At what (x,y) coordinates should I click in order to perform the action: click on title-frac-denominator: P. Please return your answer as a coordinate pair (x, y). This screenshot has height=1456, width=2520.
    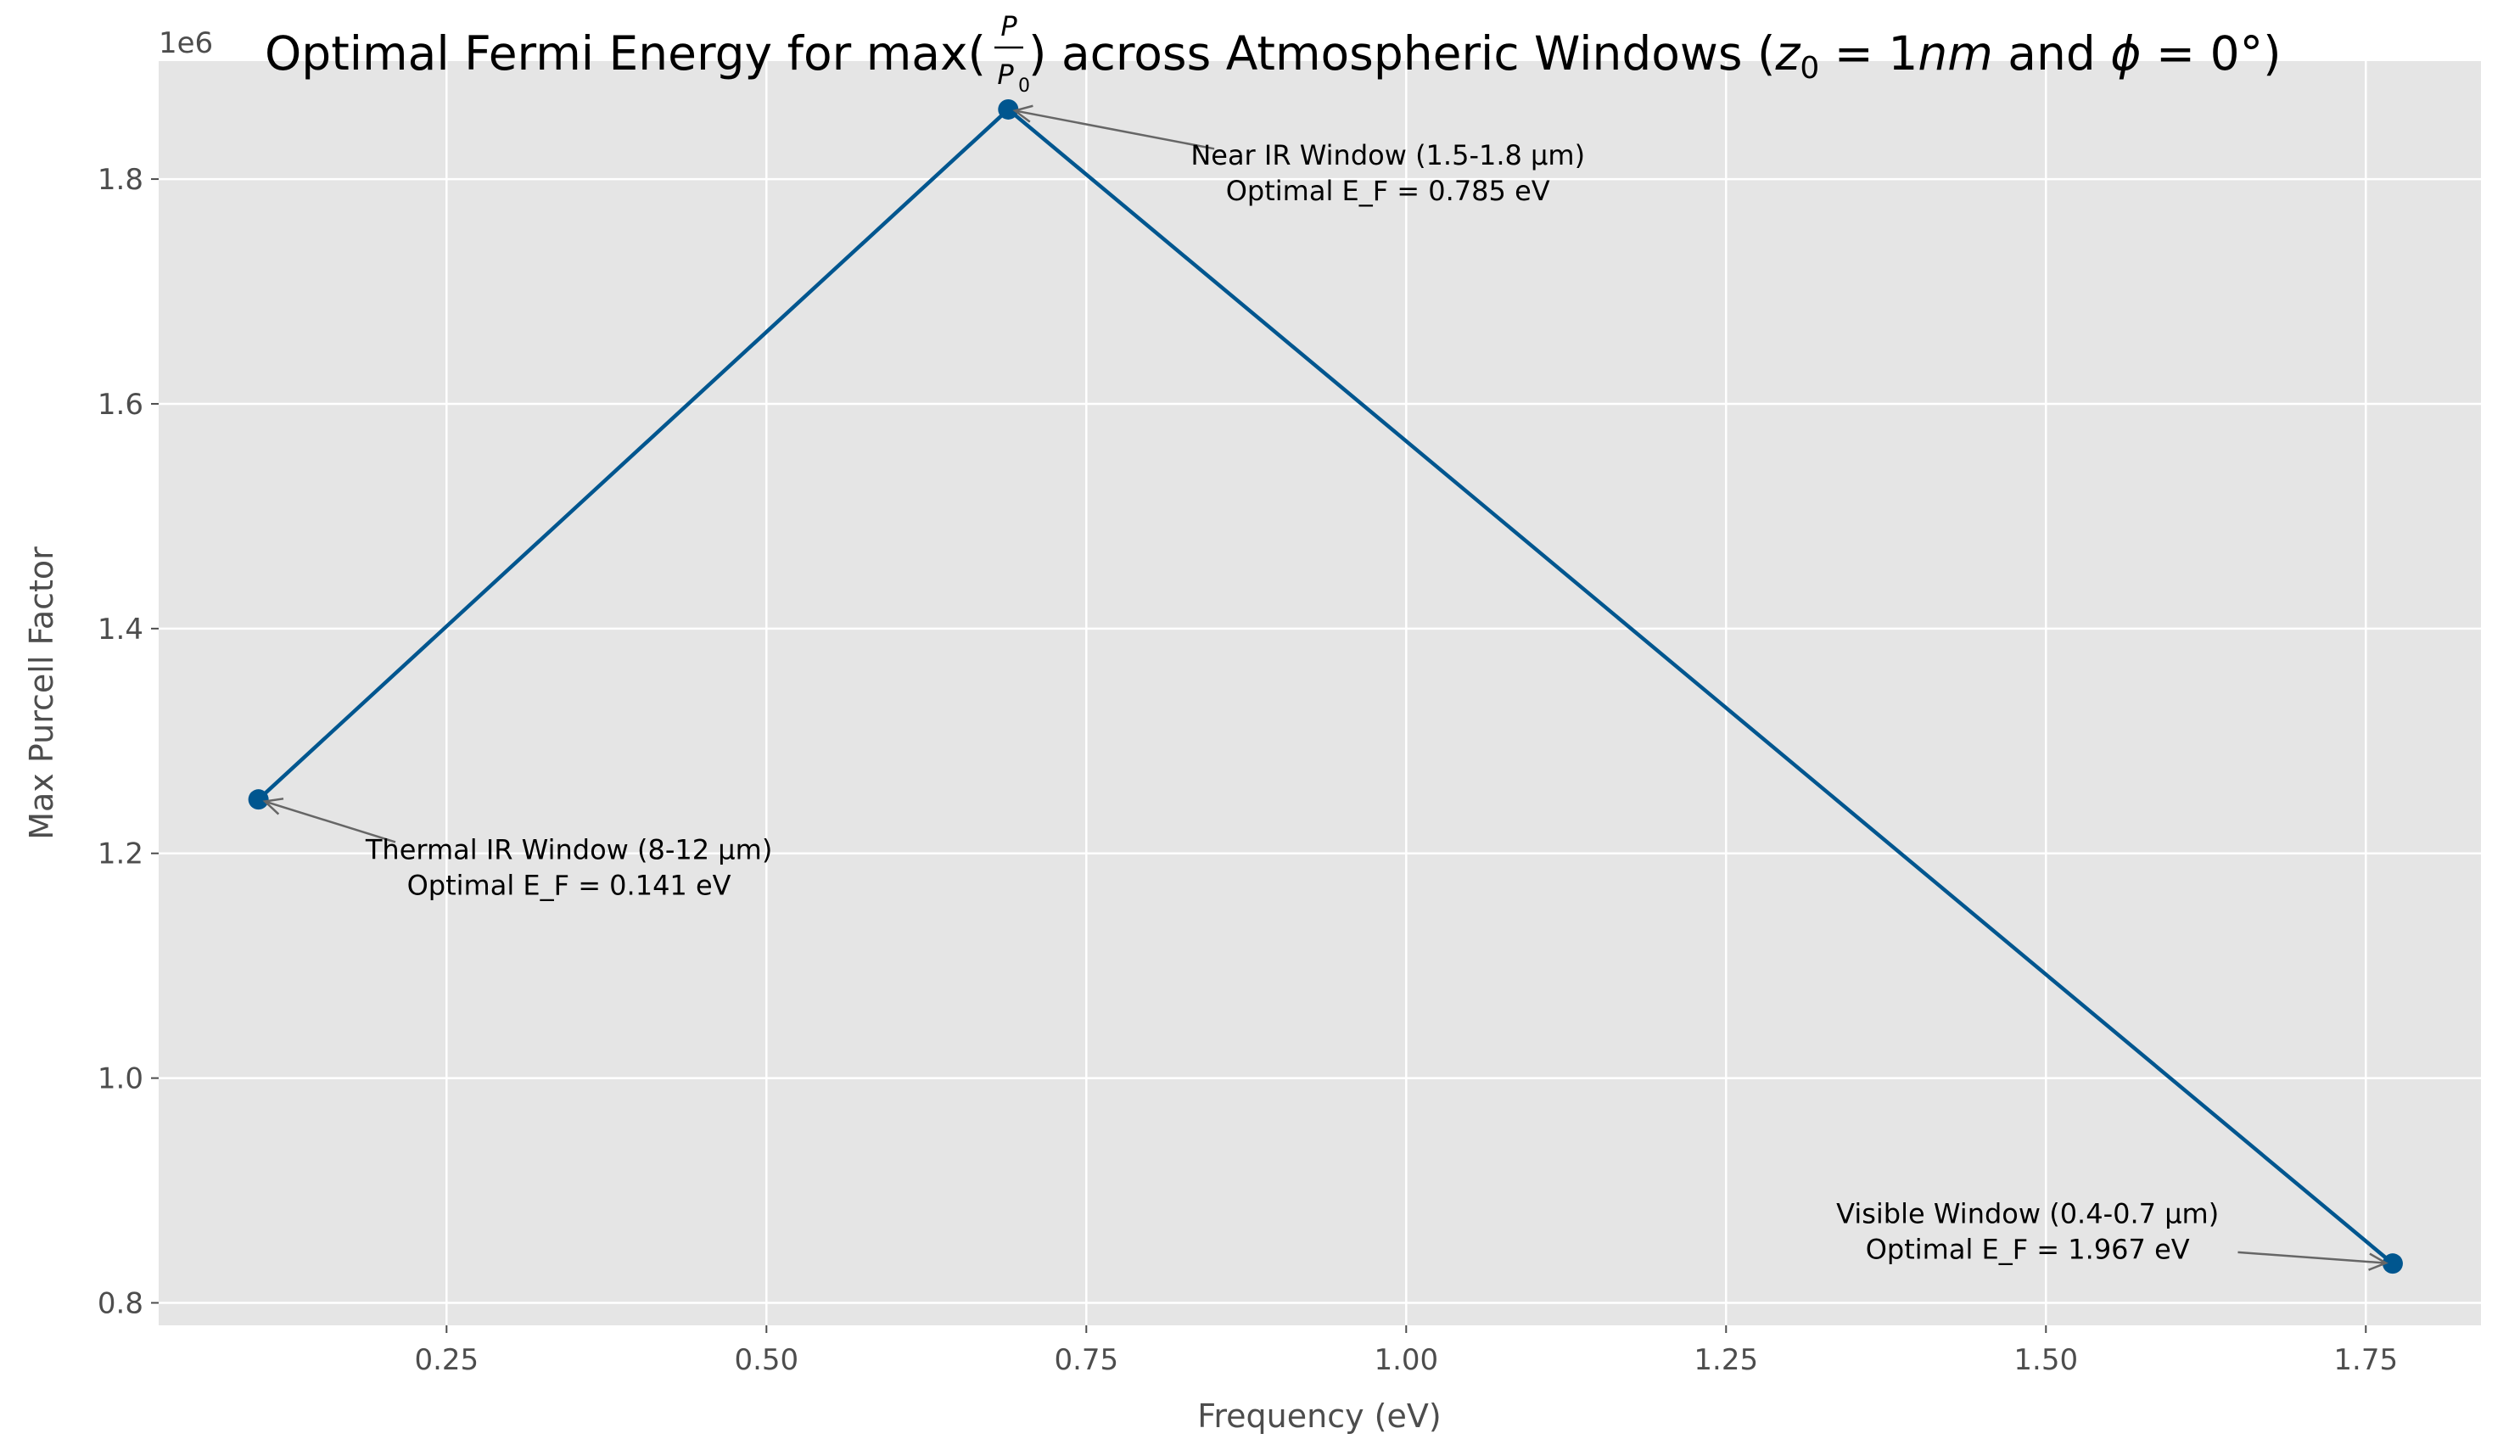
    Looking at the image, I should click on (1006, 75).